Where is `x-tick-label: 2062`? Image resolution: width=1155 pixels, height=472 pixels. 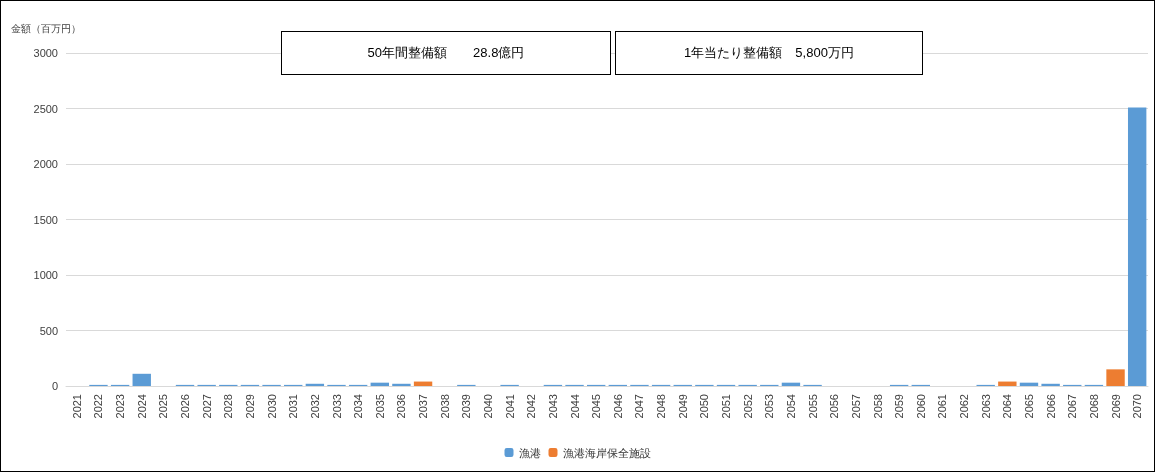
x-tick-label: 2062 is located at coordinates (964, 406).